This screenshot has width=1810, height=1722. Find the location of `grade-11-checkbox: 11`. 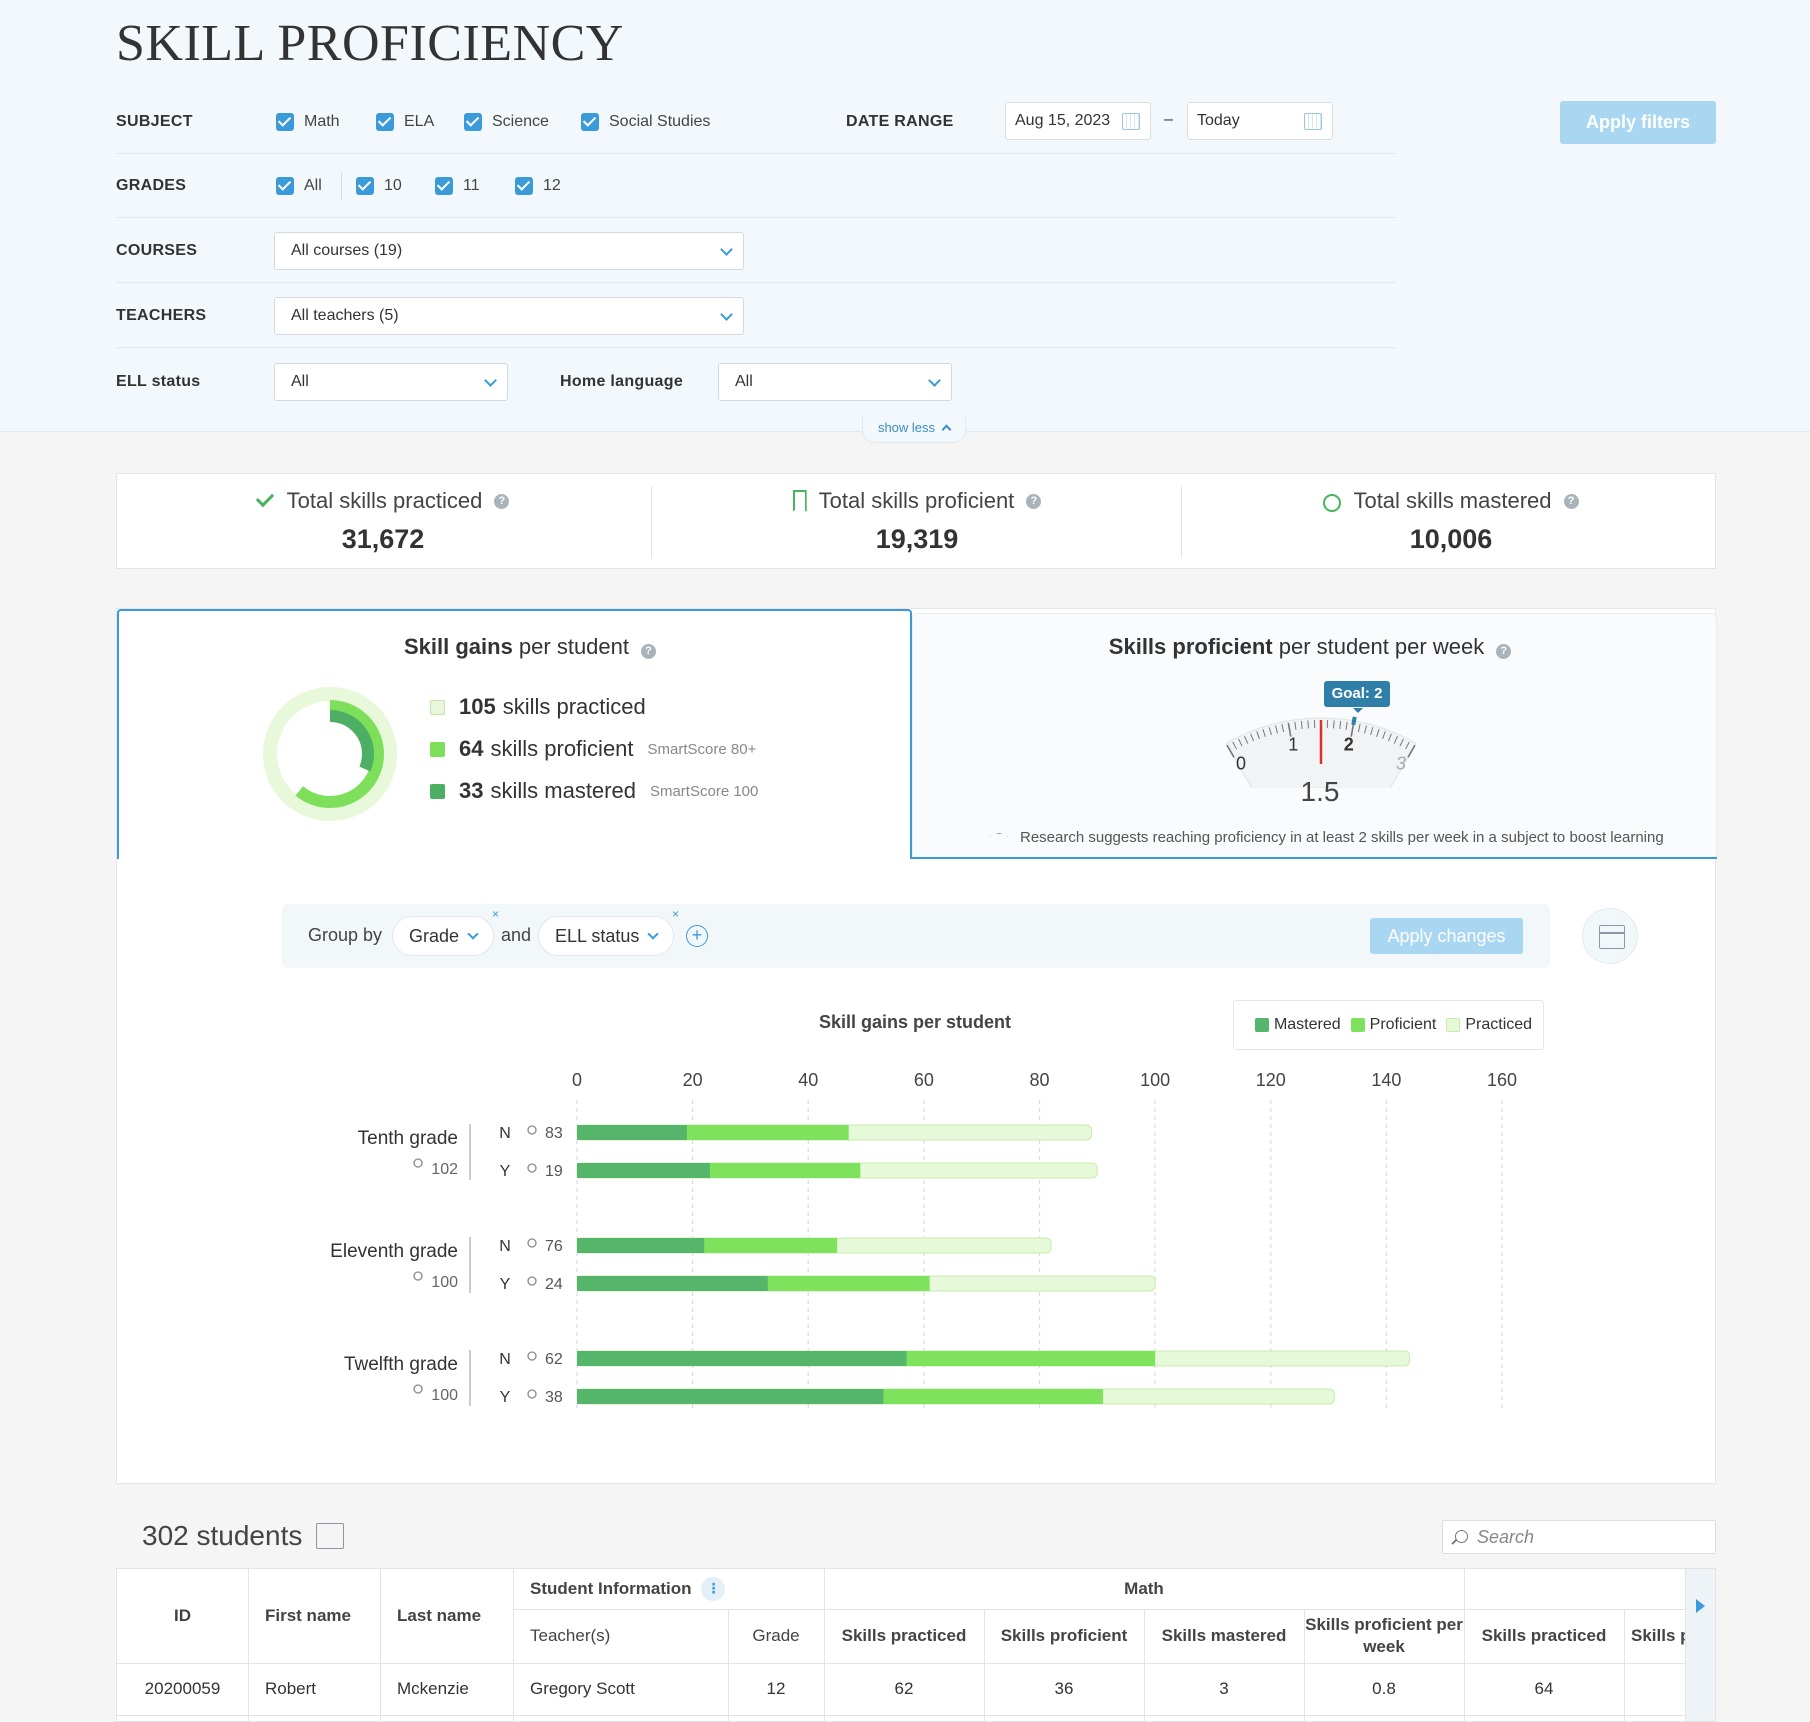

grade-11-checkbox: 11 is located at coordinates (457, 185).